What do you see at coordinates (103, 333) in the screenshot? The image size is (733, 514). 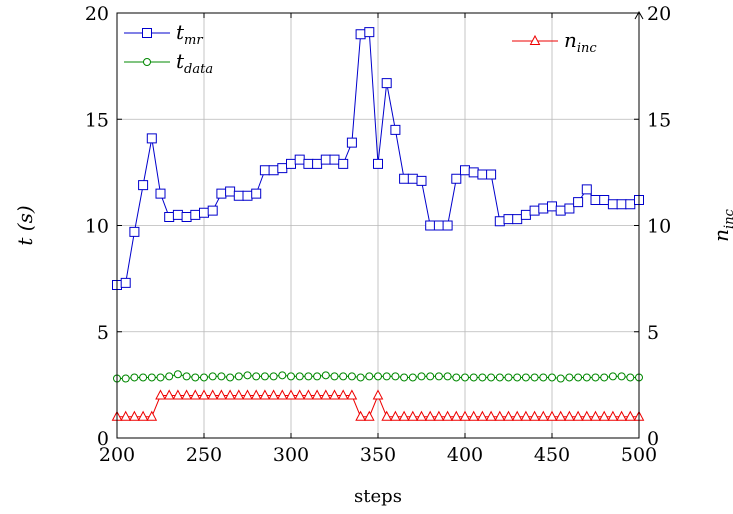 I see `y-tick-label-left: 5` at bounding box center [103, 333].